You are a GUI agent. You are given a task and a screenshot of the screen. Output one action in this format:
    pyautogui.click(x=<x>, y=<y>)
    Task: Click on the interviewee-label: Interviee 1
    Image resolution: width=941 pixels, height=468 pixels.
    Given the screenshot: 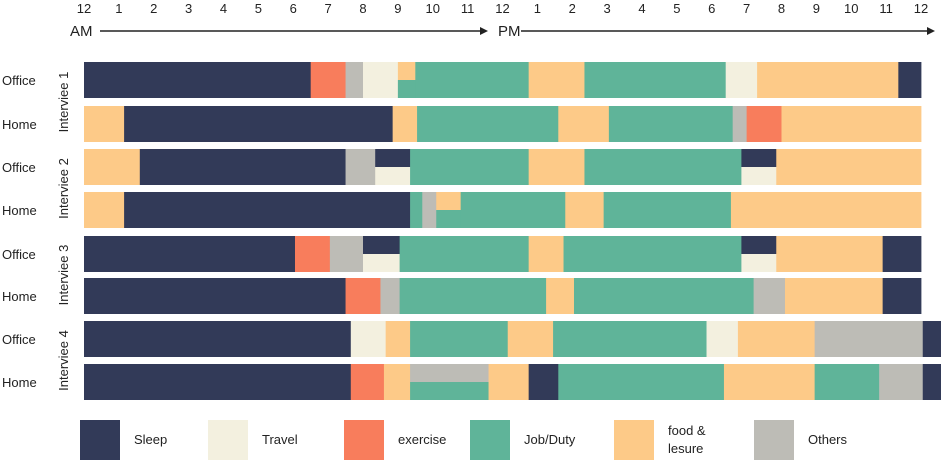 What is the action you would take?
    pyautogui.click(x=63, y=102)
    